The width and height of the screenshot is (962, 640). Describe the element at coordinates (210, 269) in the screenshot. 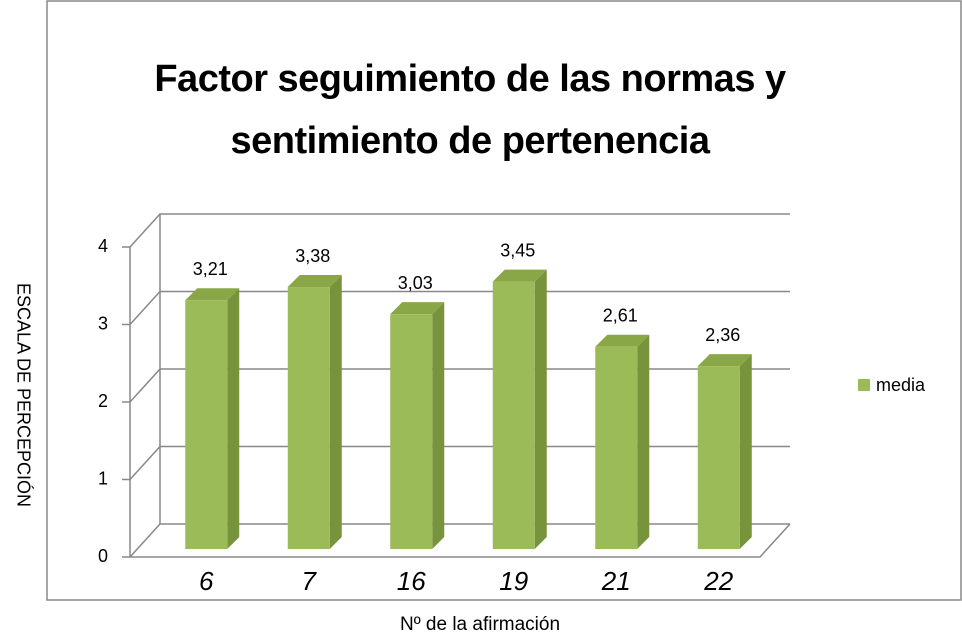

I see `data-label: 3,21` at that location.